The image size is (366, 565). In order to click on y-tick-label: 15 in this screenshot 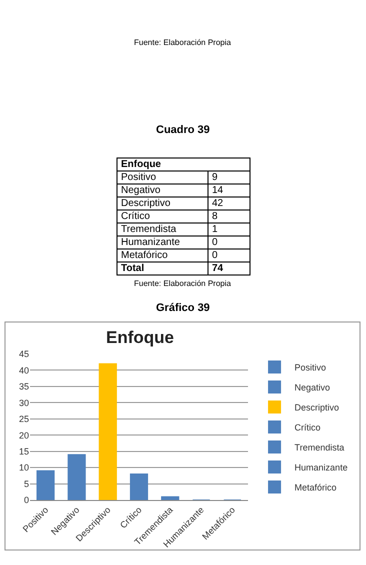, I will do `click(23, 451)`.